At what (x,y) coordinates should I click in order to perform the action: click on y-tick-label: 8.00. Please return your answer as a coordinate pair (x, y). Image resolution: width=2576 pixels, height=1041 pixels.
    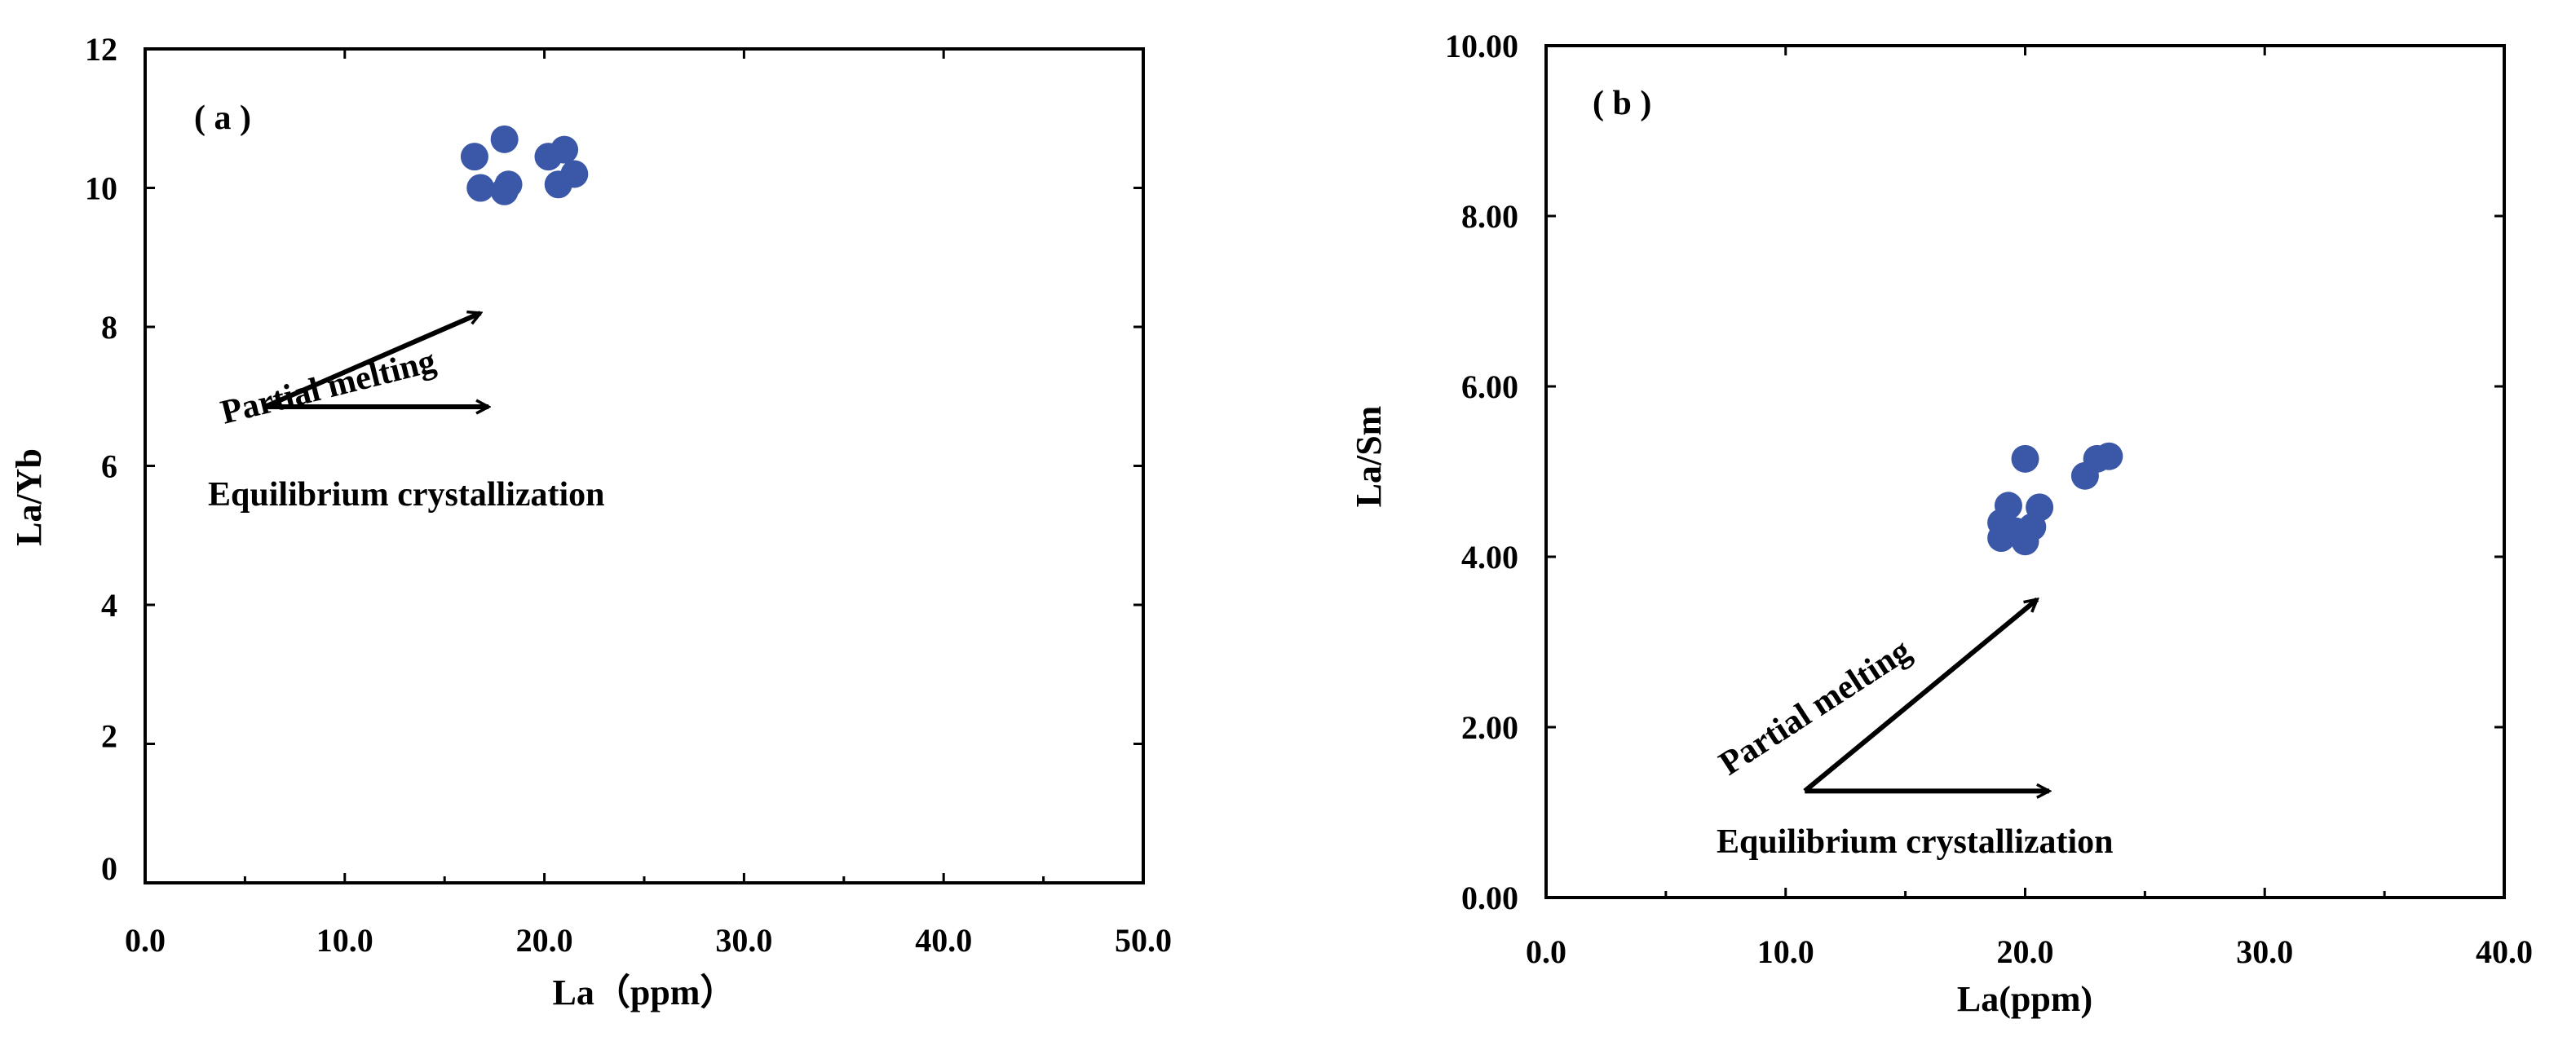
    Looking at the image, I should click on (1489, 217).